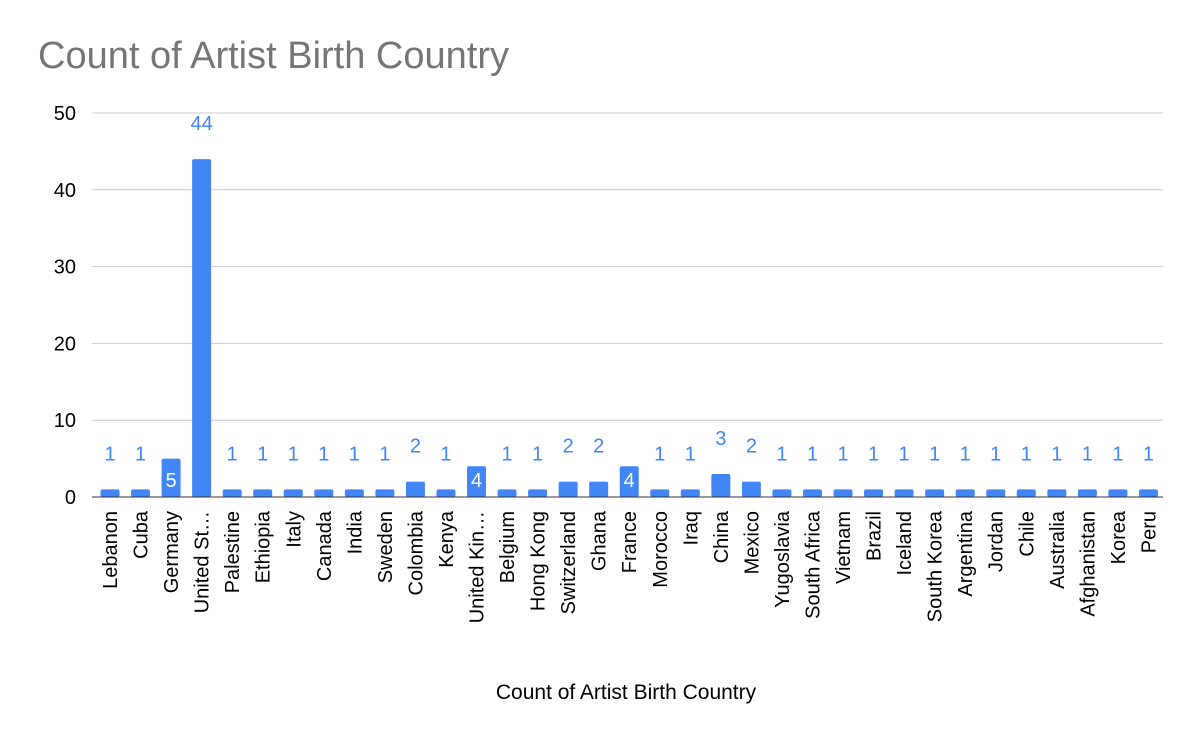 This screenshot has height=747, width=1200. What do you see at coordinates (416, 552) in the screenshot?
I see `x-tick-label: Colombia` at bounding box center [416, 552].